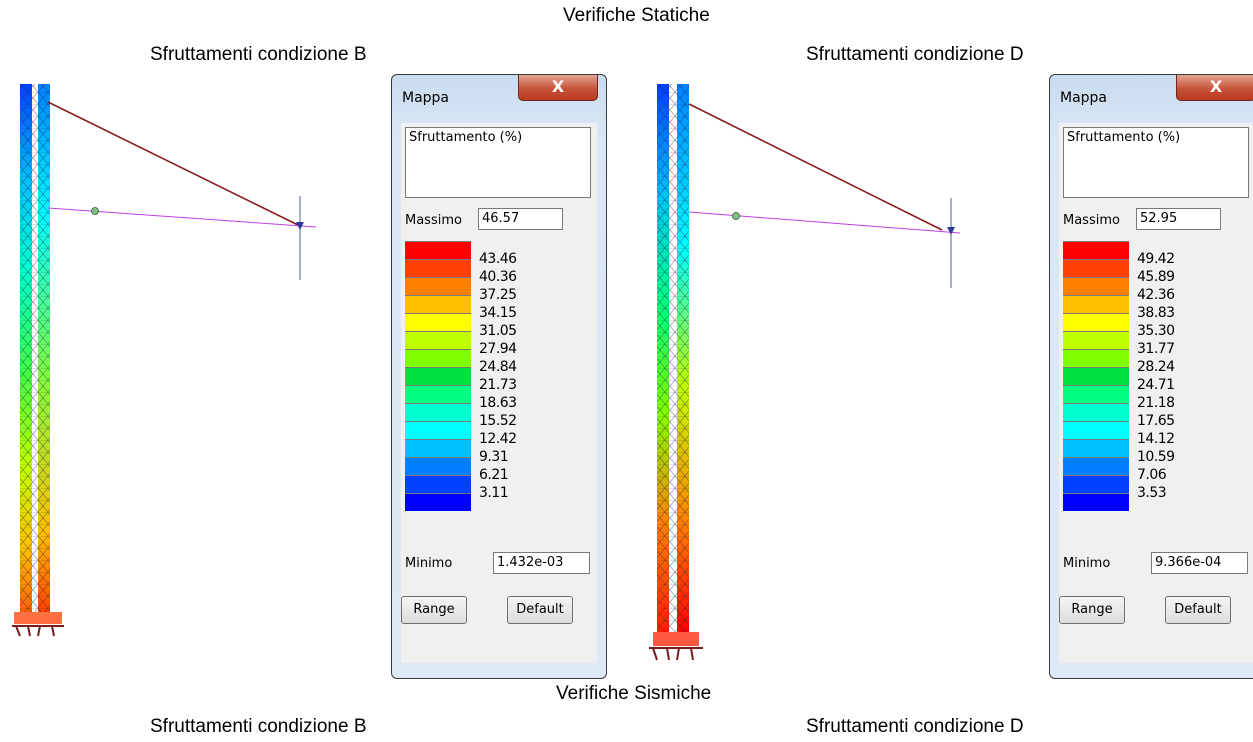 The width and height of the screenshot is (1253, 742). What do you see at coordinates (1152, 493) in the screenshot?
I see `legend-tick-label: 3.53` at bounding box center [1152, 493].